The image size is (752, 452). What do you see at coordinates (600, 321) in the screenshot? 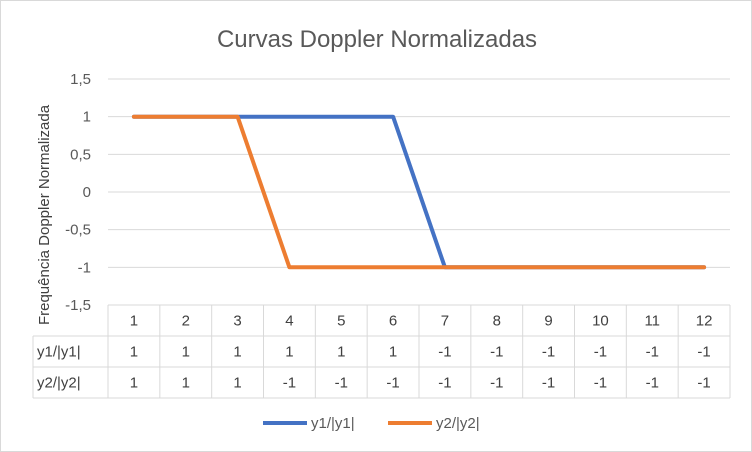
I see `x-category-label: 10` at bounding box center [600, 321].